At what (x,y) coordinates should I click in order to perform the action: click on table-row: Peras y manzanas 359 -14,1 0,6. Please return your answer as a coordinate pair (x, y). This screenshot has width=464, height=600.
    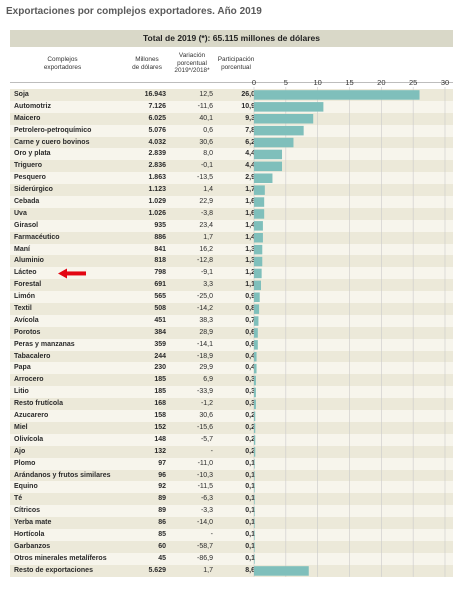
    Looking at the image, I should click on (231, 344).